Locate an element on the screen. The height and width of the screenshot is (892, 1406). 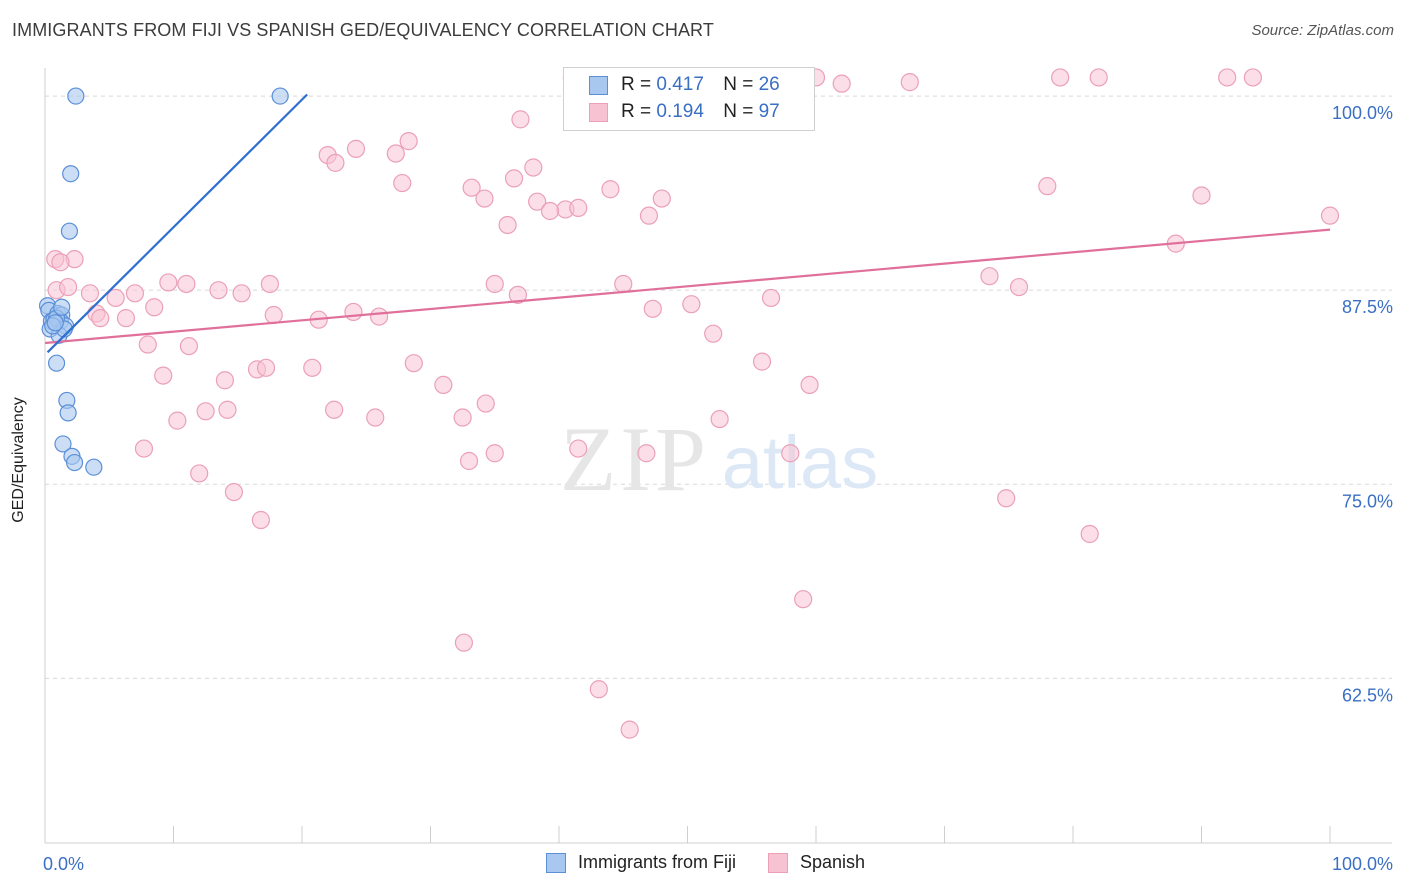
fiji-trend-line is located at coordinates (177, 223).